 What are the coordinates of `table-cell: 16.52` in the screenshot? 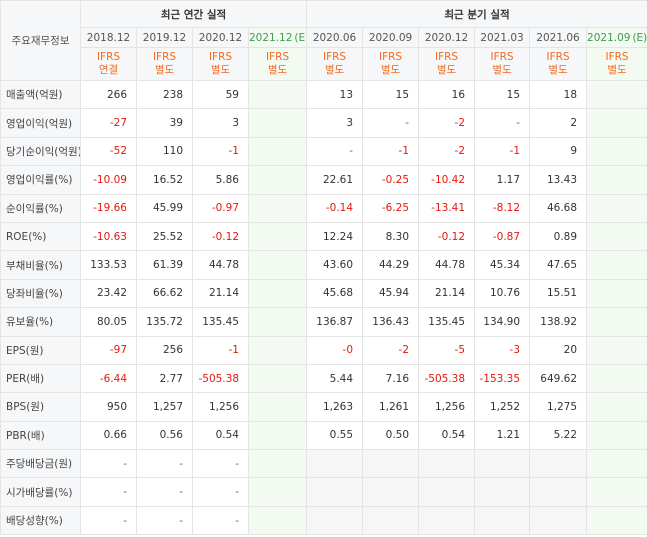 It's located at (164, 180).